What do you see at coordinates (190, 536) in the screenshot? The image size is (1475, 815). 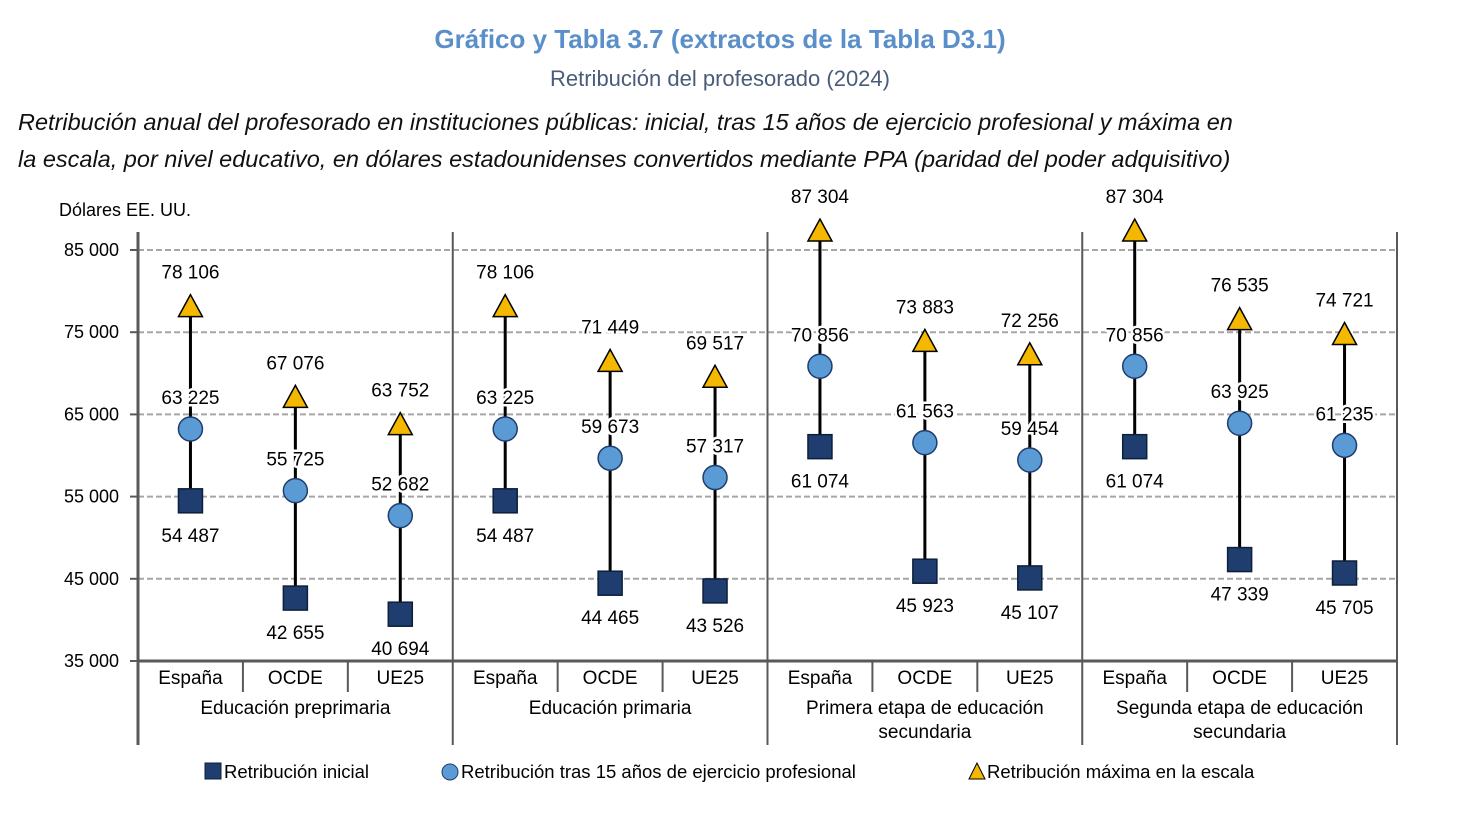 I see `inicial-data-label: 54 487` at bounding box center [190, 536].